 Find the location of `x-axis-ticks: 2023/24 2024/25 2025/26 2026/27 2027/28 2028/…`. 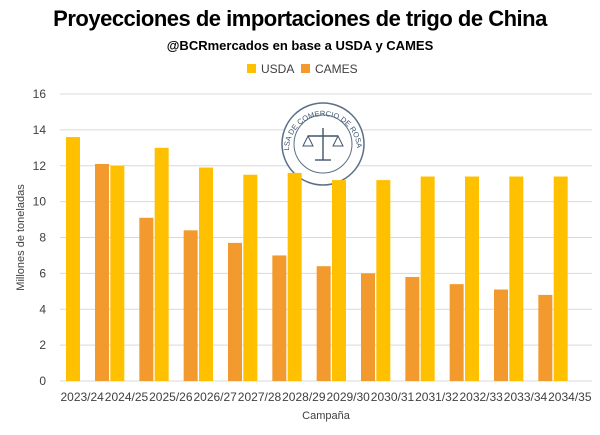

x-axis-ticks: 2023/24 2024/25 2025/26 2026/27 2027/28 2028/… is located at coordinates (325, 397).